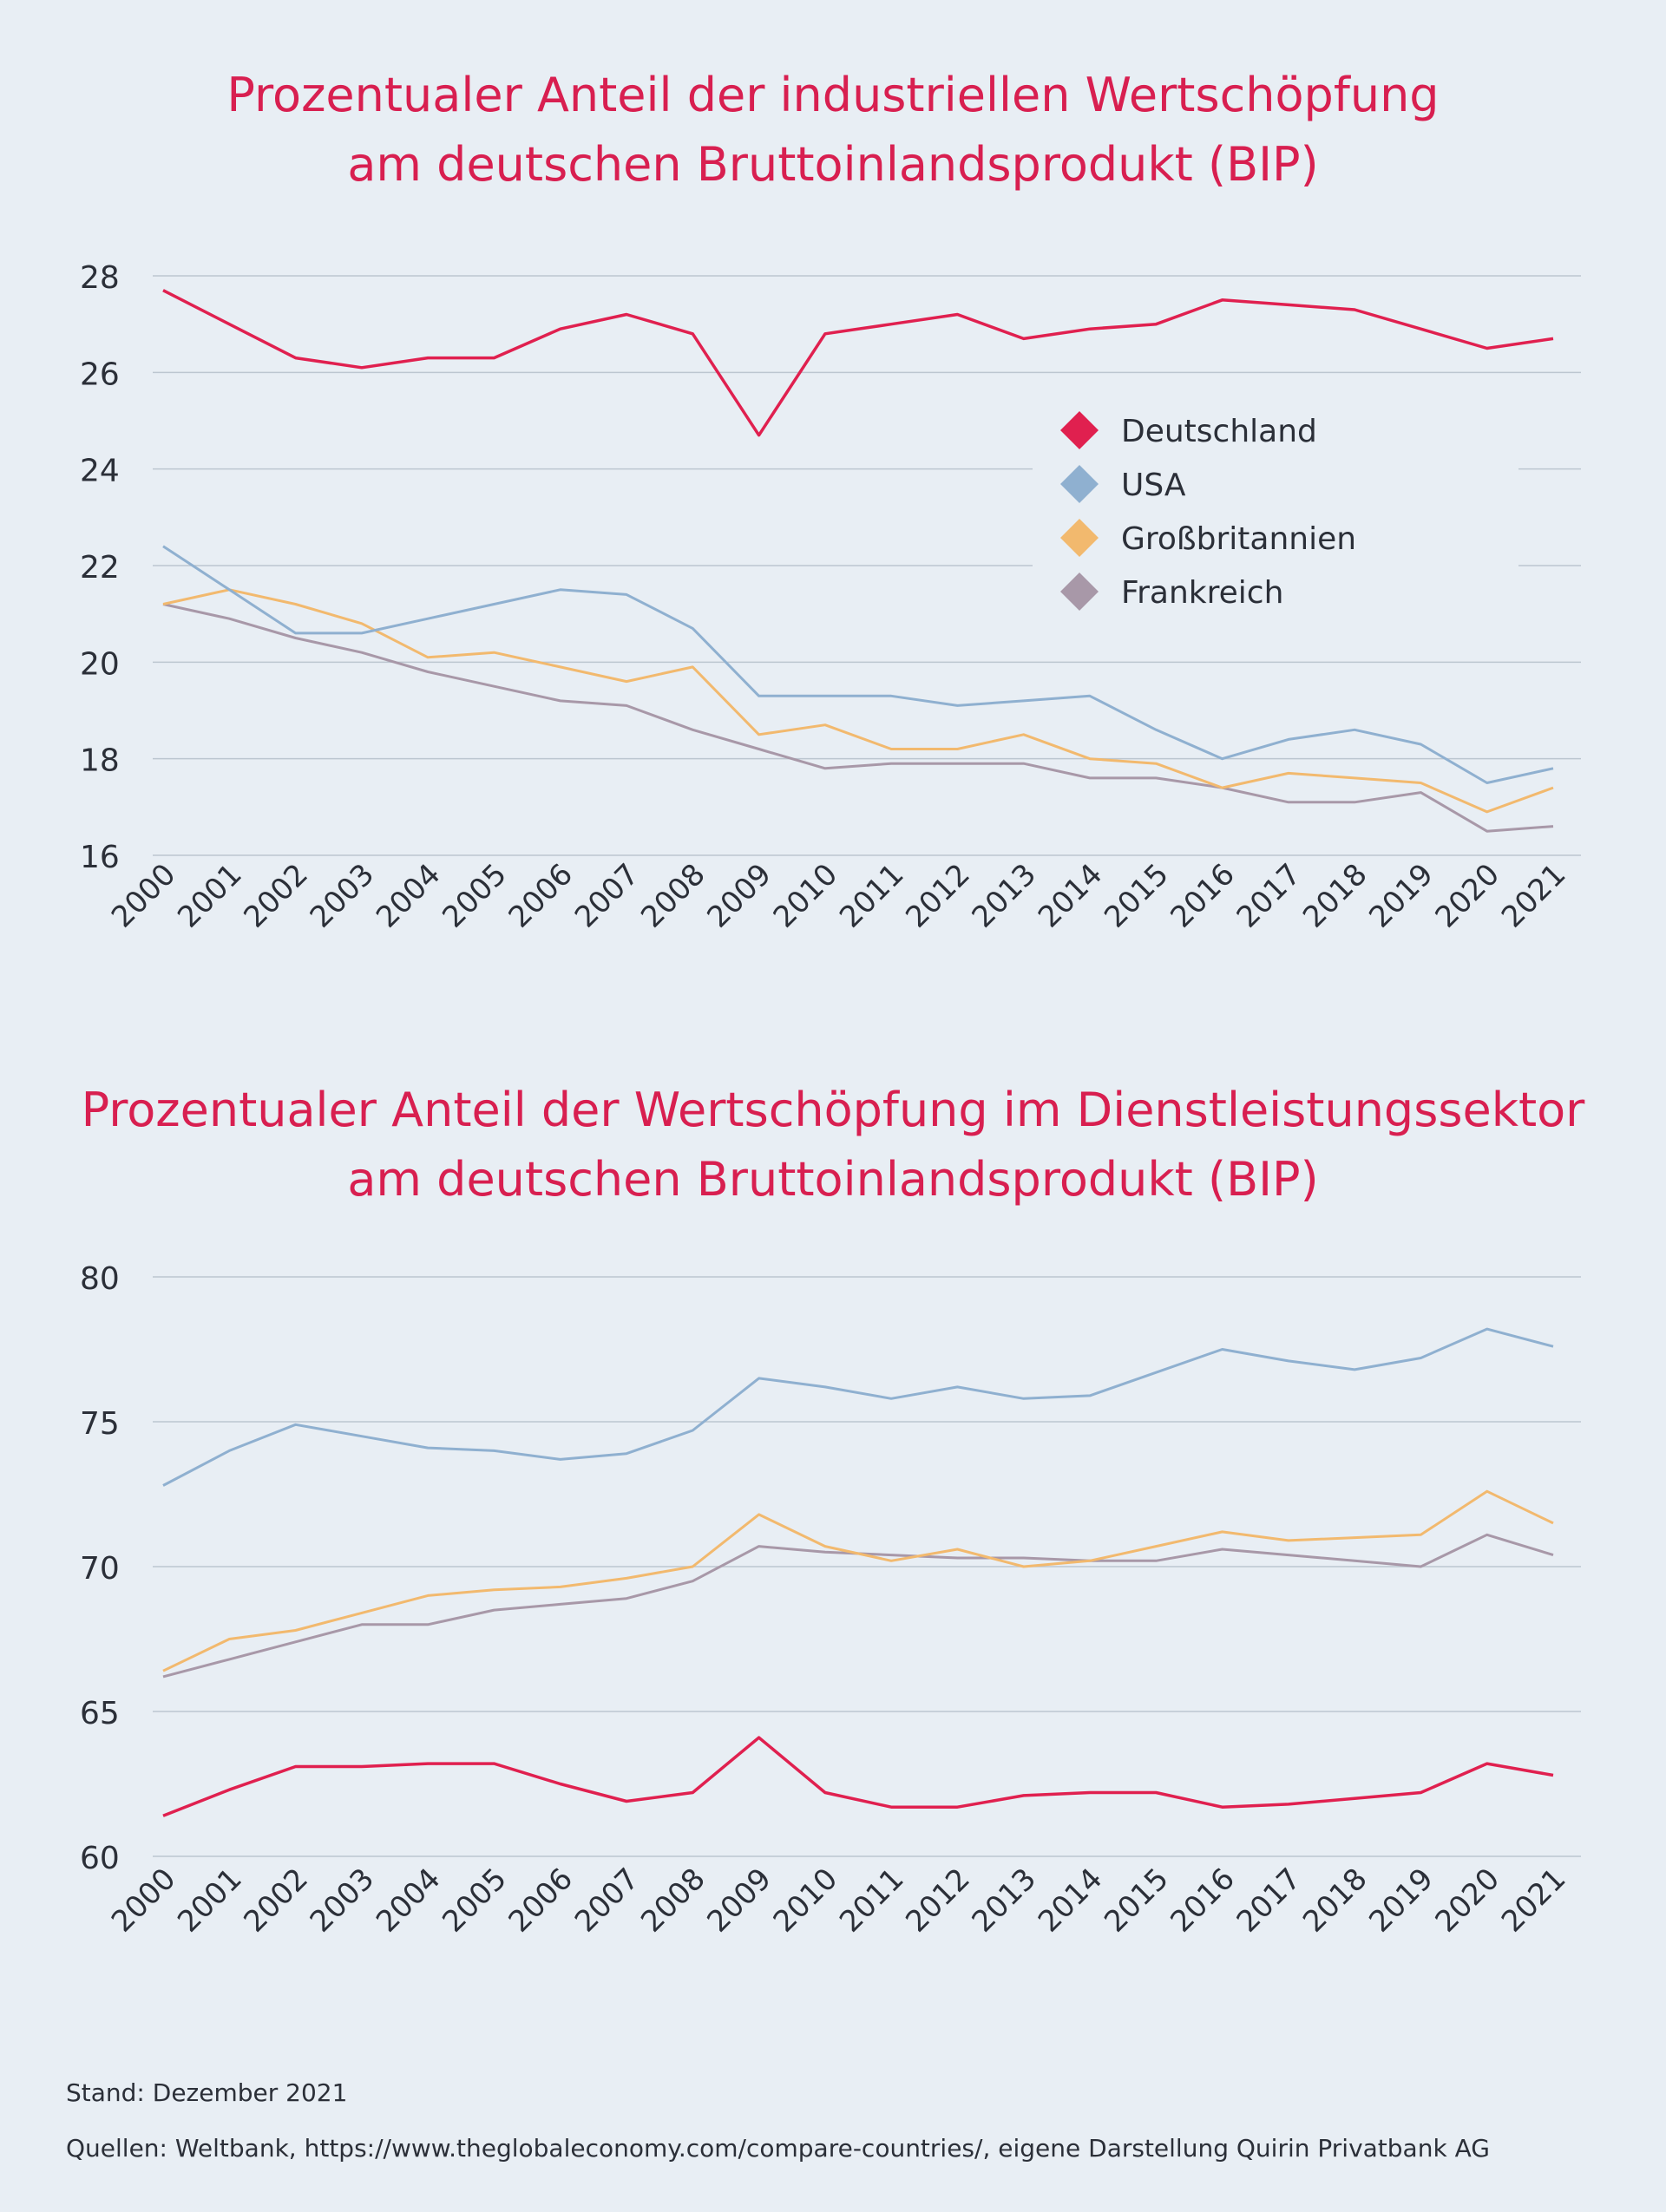  Describe the element at coordinates (937, 1901) in the screenshot. I see `x-tick-label: 2012` at that location.